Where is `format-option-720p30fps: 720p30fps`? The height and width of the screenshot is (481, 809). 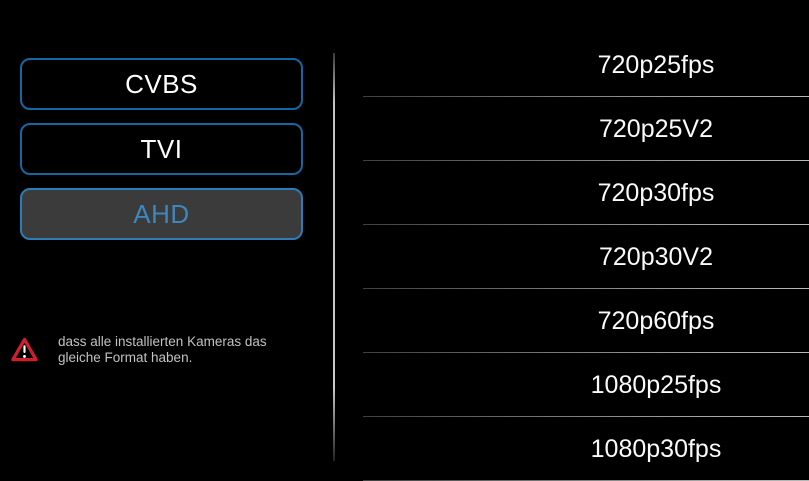 format-option-720p30fps: 720p30fps is located at coordinates (586, 193).